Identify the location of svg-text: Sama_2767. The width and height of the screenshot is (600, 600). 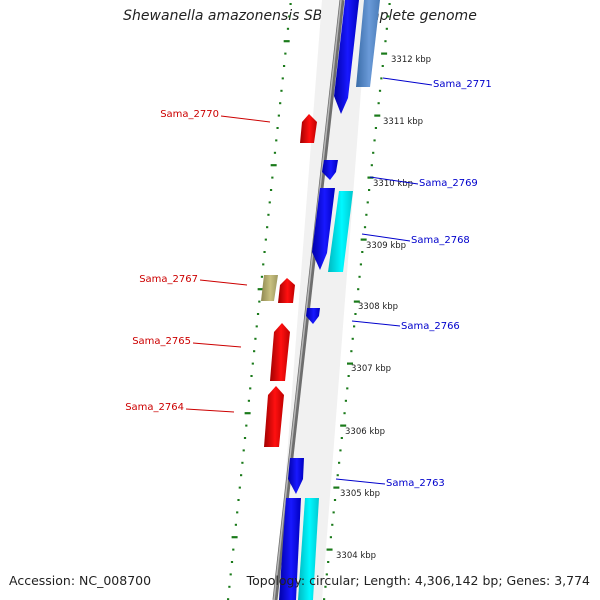
(168, 279).